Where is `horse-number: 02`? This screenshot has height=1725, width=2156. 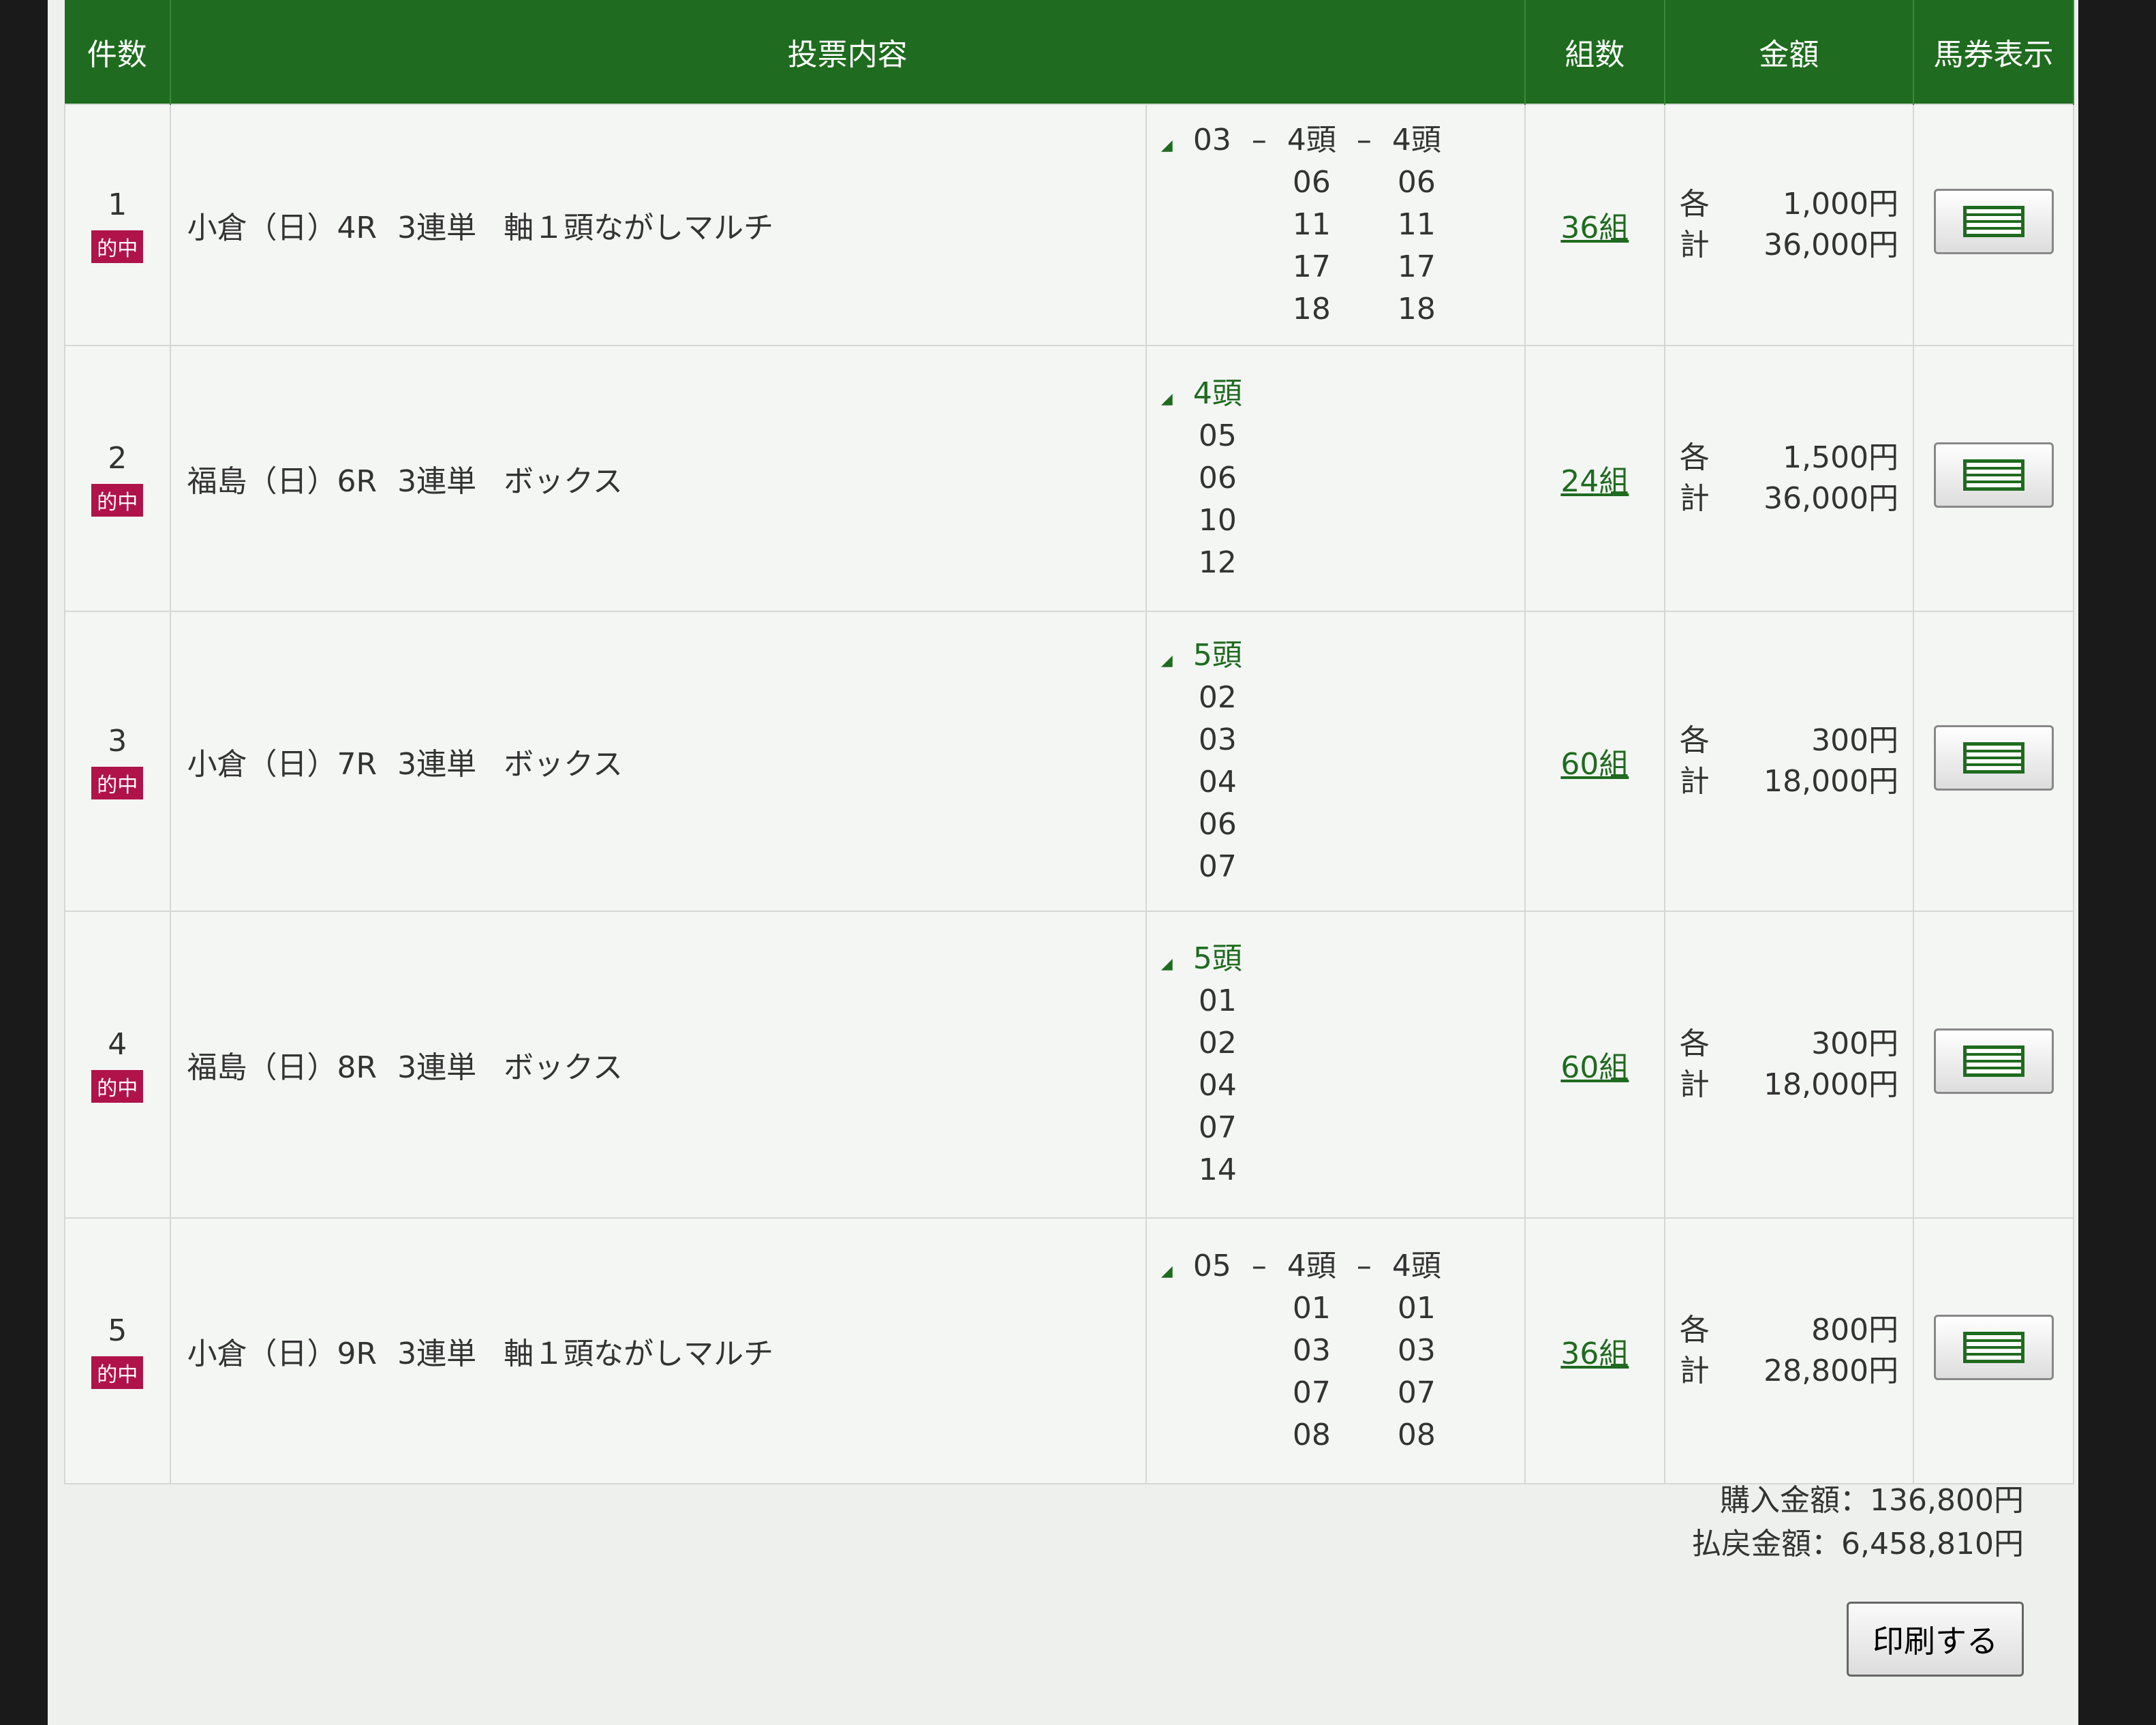 horse-number: 02 is located at coordinates (1217, 1043).